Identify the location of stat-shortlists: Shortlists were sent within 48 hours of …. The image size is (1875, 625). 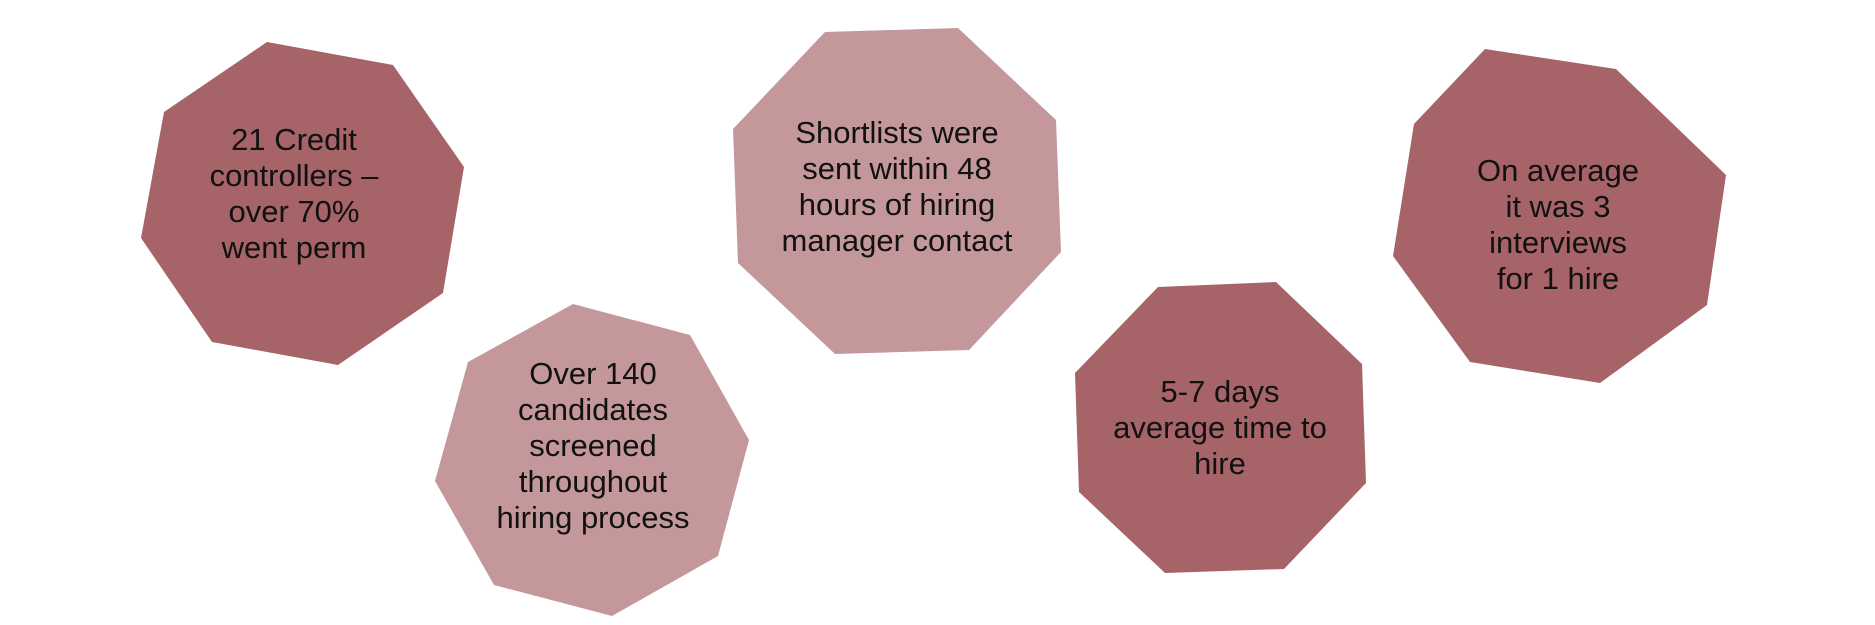
(897, 186).